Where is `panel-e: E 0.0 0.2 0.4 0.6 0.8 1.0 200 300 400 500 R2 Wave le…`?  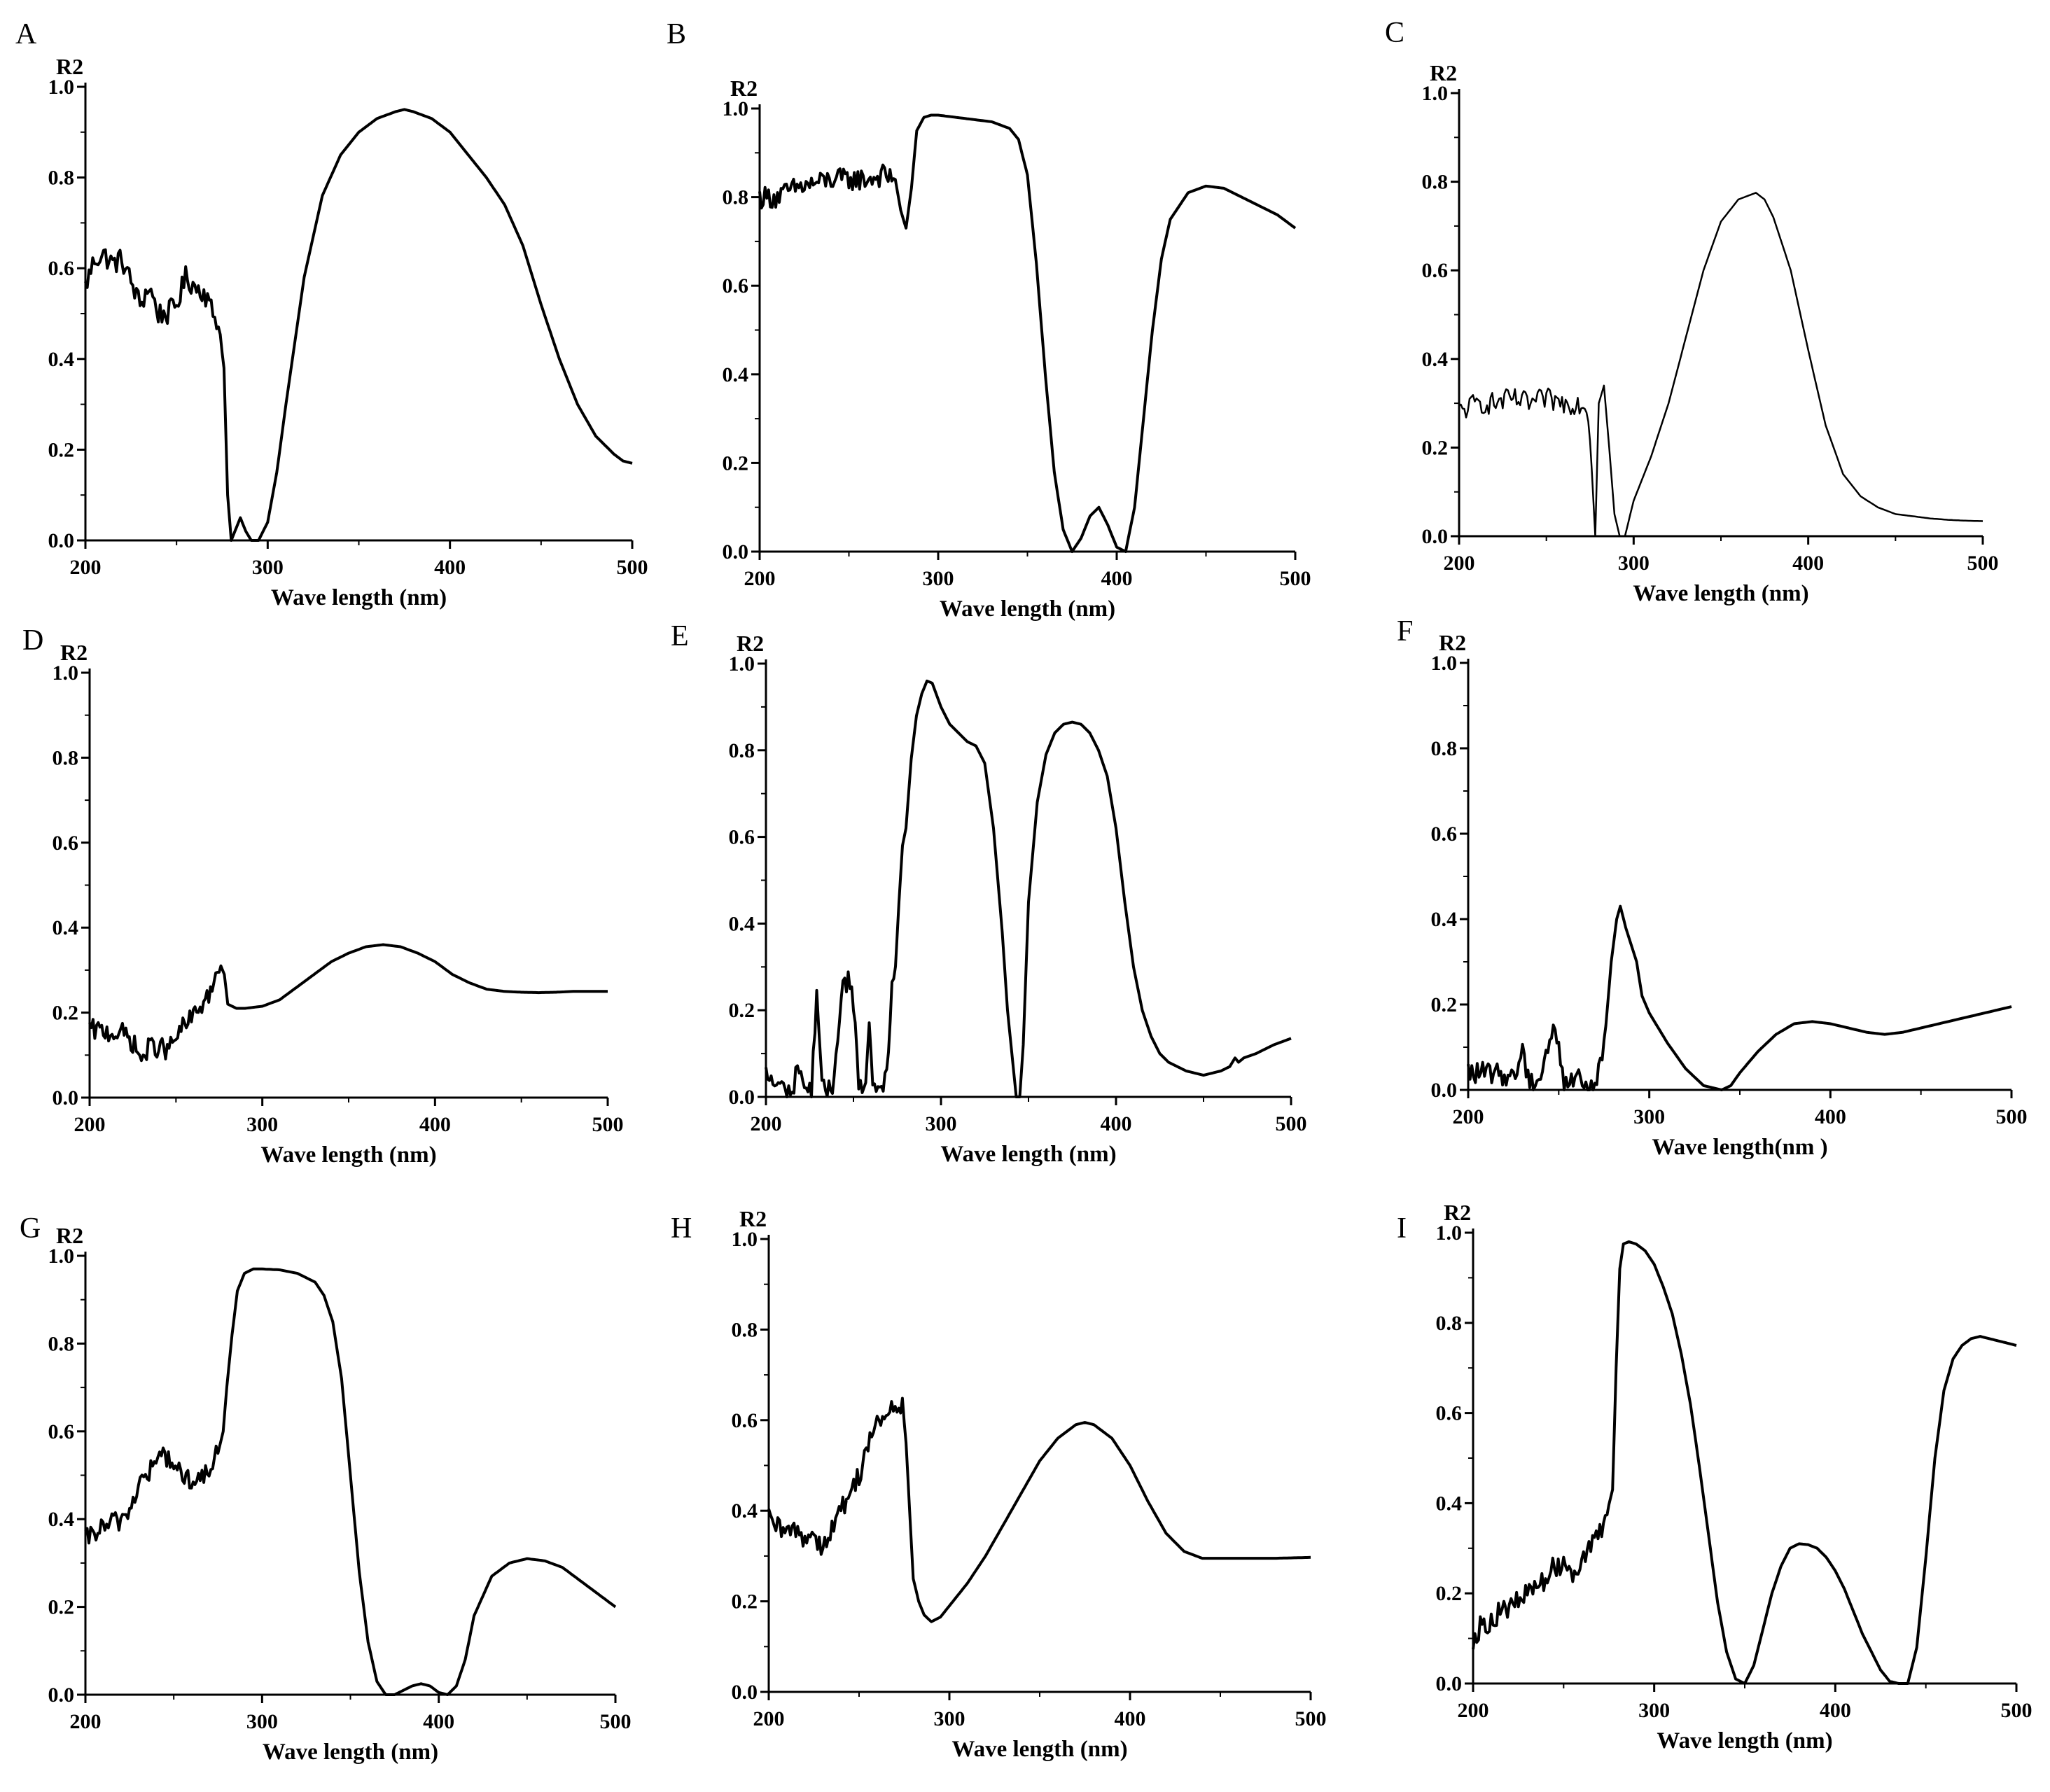 panel-e: E 0.0 0.2 0.4 0.6 0.8 1.0 200 300 400 500 R2 Wave le… is located at coordinates (989, 893).